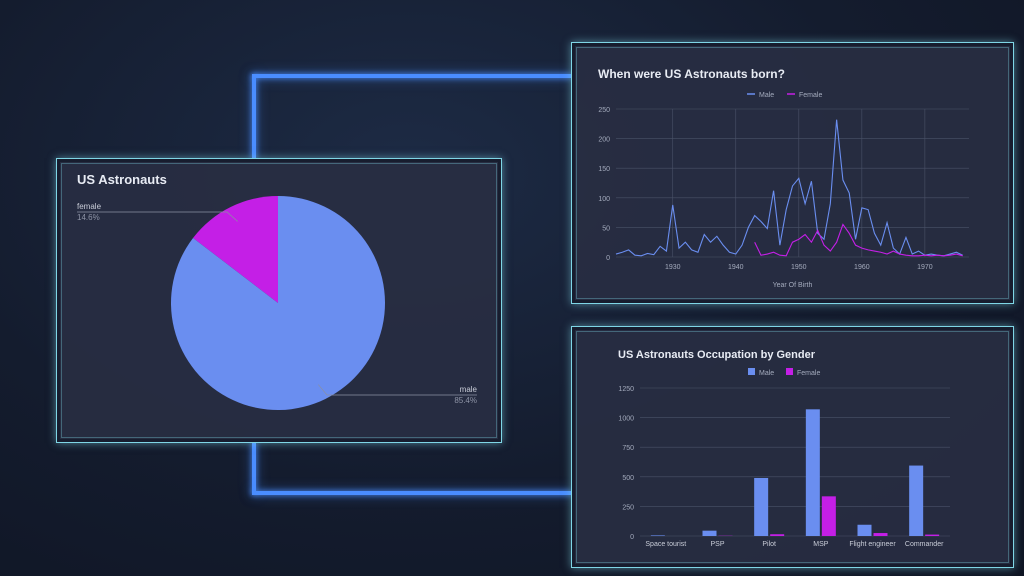 The image size is (1024, 576). Describe the element at coordinates (604, 199) in the screenshot. I see `line-ytick-label: 100` at that location.